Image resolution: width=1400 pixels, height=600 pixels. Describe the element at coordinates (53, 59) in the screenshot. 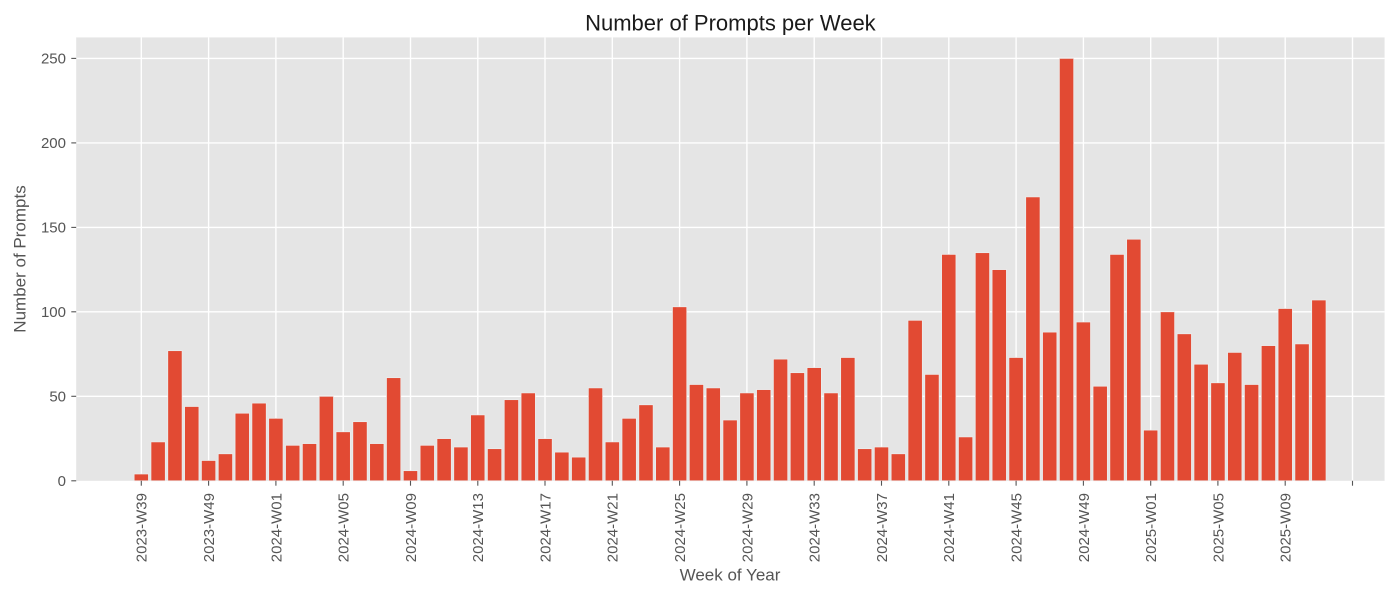

I see `svg-text: 250` at that location.